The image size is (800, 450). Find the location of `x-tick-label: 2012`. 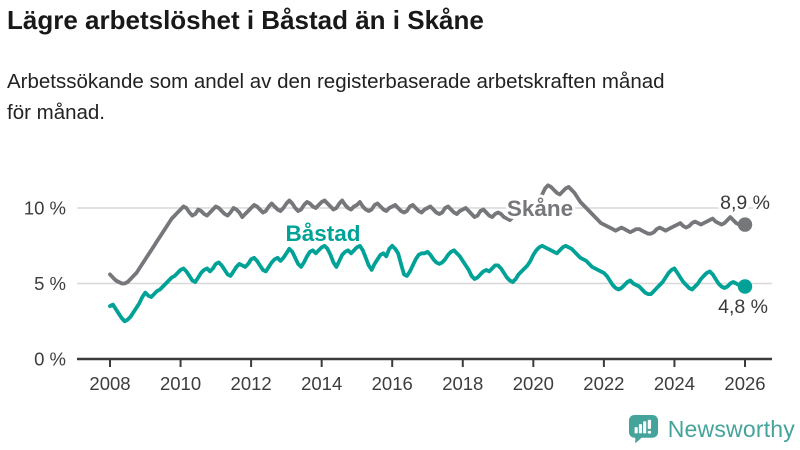

x-tick-label: 2012 is located at coordinates (251, 383).